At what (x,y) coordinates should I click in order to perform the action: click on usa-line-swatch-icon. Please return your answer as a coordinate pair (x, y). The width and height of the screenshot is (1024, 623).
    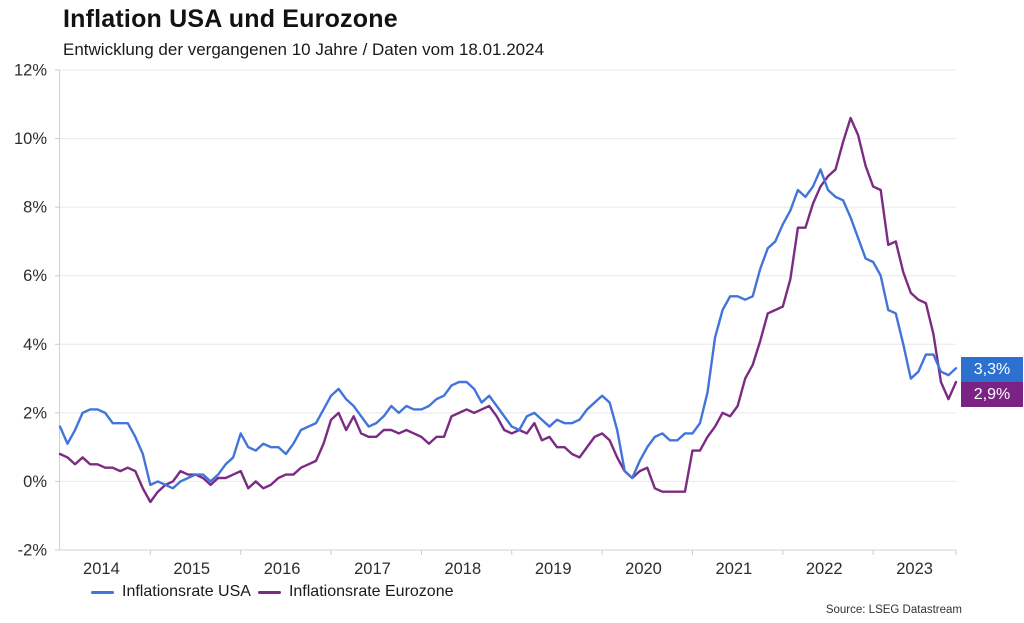
    Looking at the image, I should click on (102, 592).